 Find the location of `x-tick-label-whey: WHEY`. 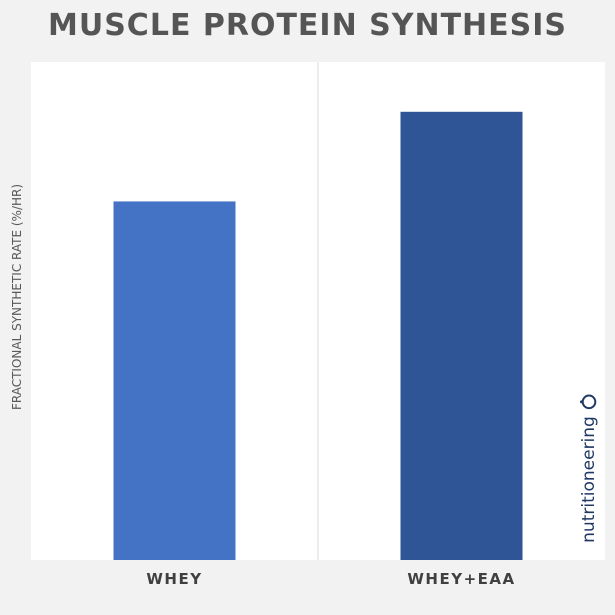

x-tick-label-whey: WHEY is located at coordinates (174, 579).